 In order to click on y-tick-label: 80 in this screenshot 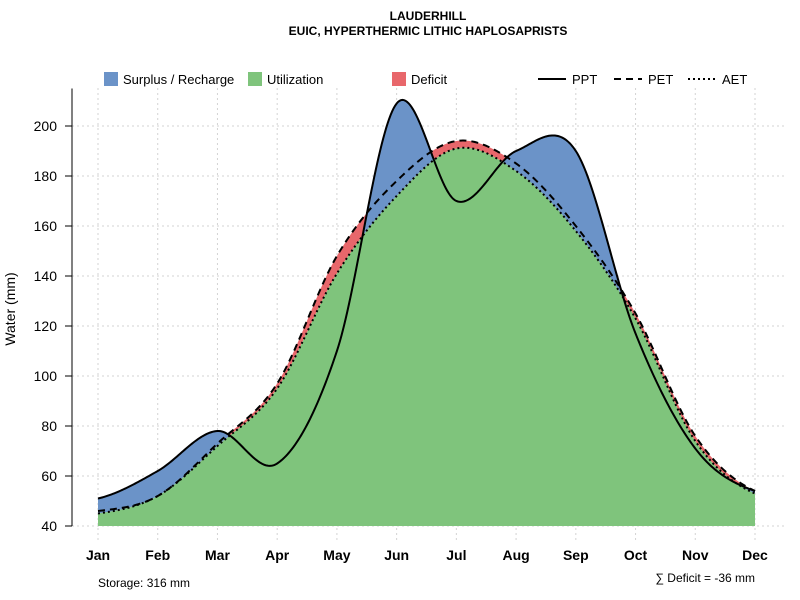, I will do `click(49, 426)`.